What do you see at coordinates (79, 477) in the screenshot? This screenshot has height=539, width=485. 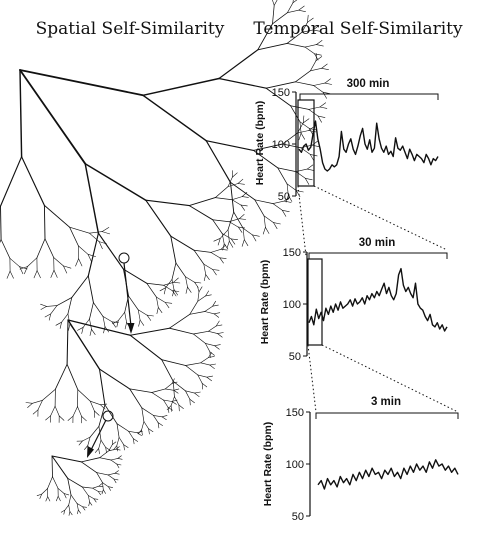 I see `fractal-tree-small` at bounding box center [79, 477].